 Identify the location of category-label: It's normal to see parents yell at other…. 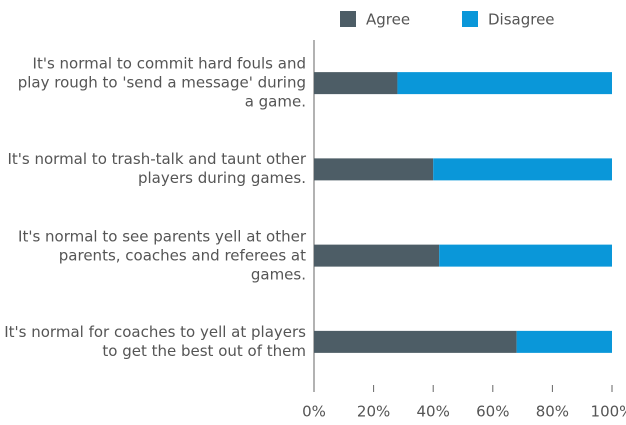
(162, 255).